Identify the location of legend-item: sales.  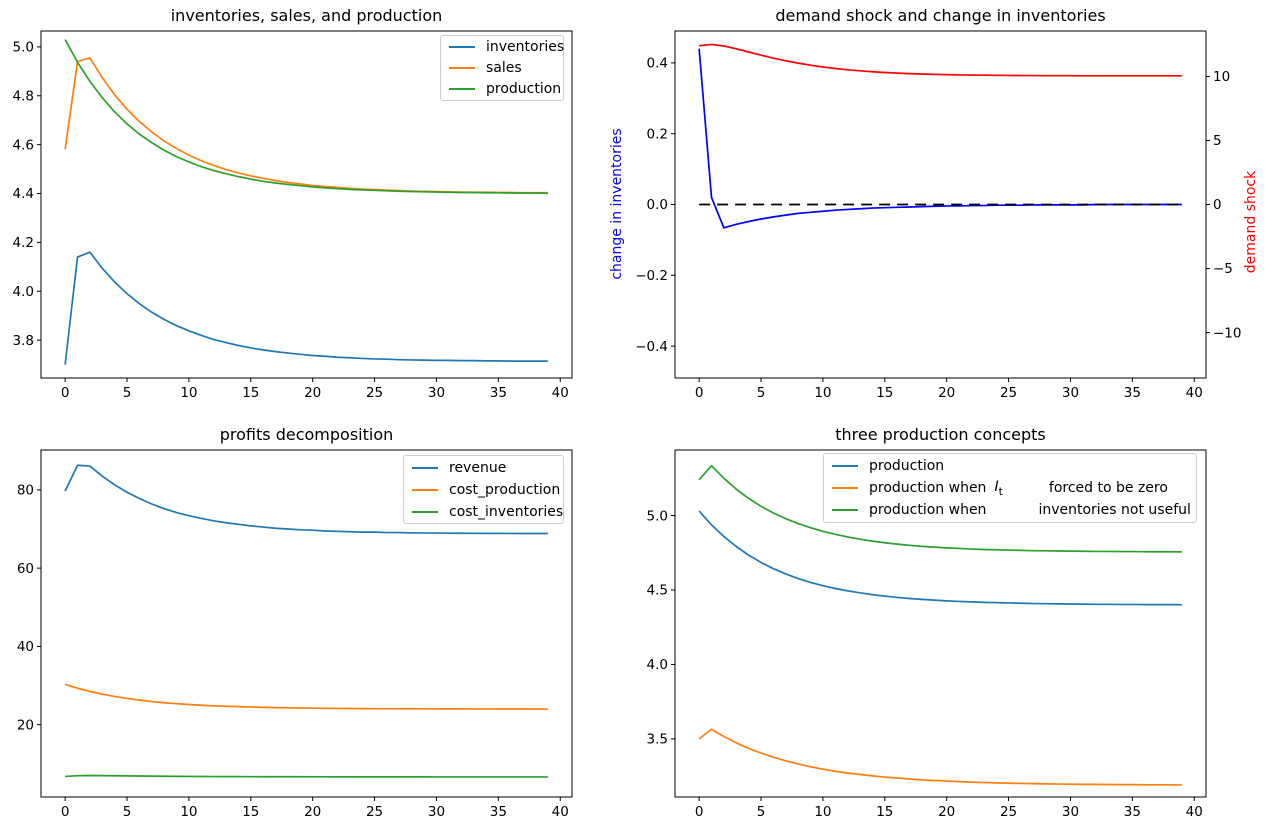
(502, 67).